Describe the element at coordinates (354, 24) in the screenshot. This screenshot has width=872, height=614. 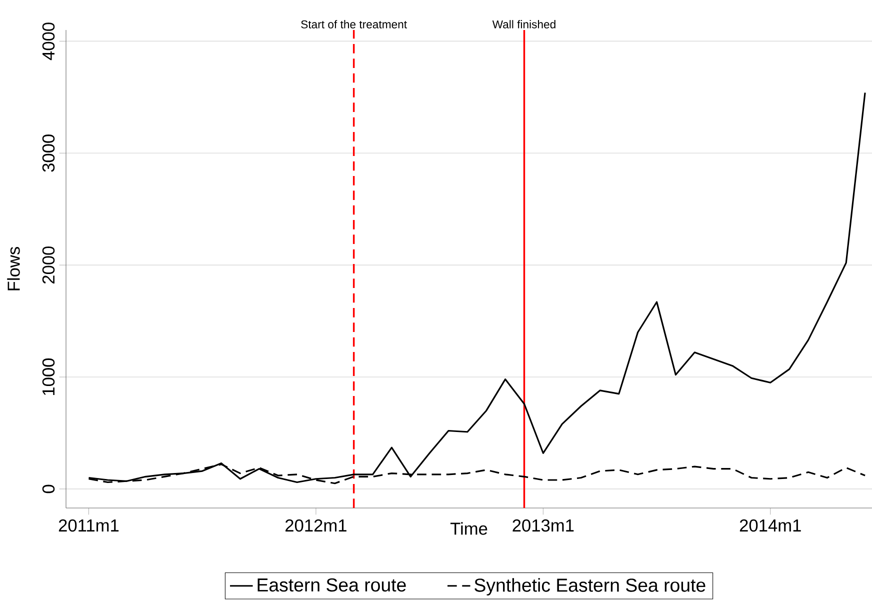
I see `ref-line-label: Start of the treatment` at that location.